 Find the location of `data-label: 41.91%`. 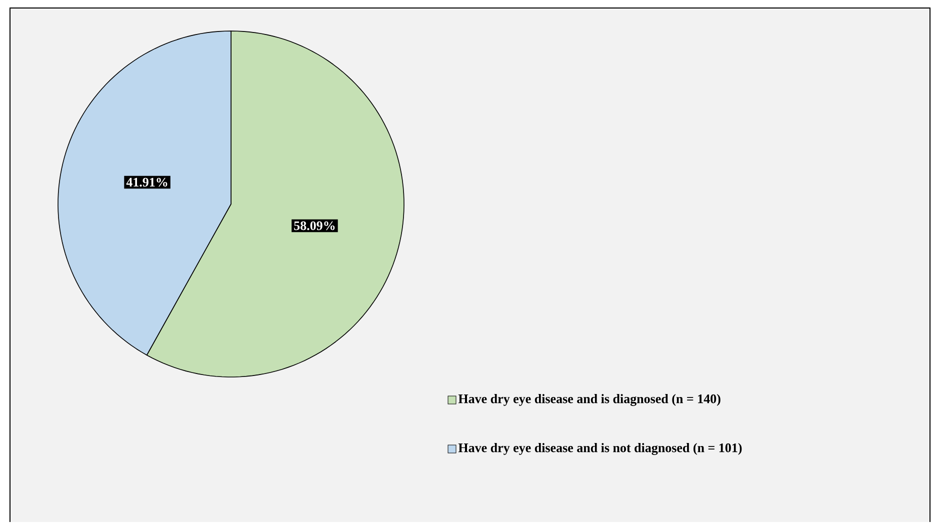

data-label: 41.91% is located at coordinates (147, 182).